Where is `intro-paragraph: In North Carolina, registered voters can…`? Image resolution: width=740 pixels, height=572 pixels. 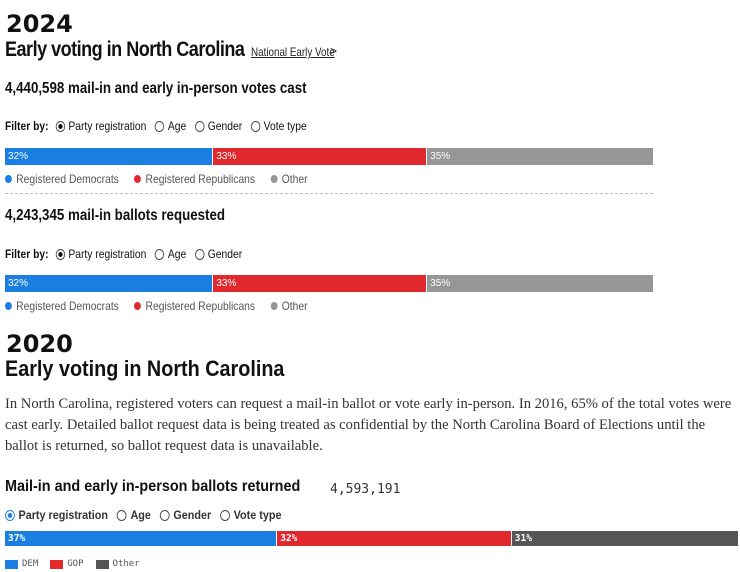 intro-paragraph: In North Carolina, registered voters can… is located at coordinates (368, 425).